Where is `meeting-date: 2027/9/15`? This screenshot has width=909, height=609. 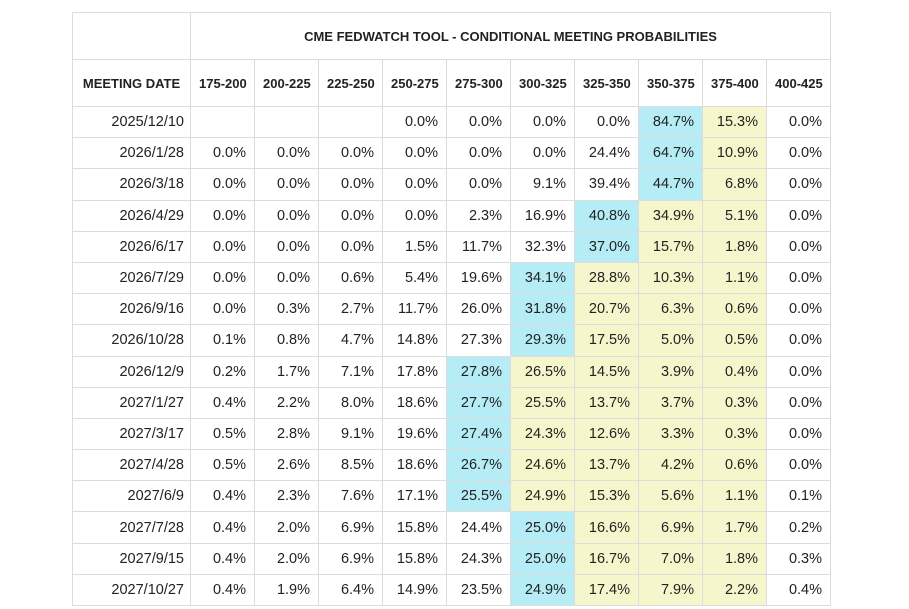 meeting-date: 2027/9/15 is located at coordinates (131, 558).